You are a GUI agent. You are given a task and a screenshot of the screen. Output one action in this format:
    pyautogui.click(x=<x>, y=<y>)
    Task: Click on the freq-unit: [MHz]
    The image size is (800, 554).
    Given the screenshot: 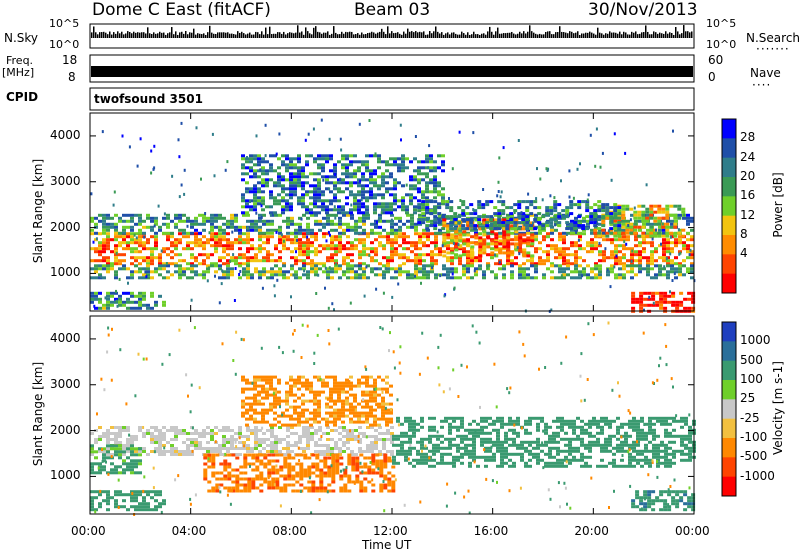 What is the action you would take?
    pyautogui.click(x=18, y=72)
    